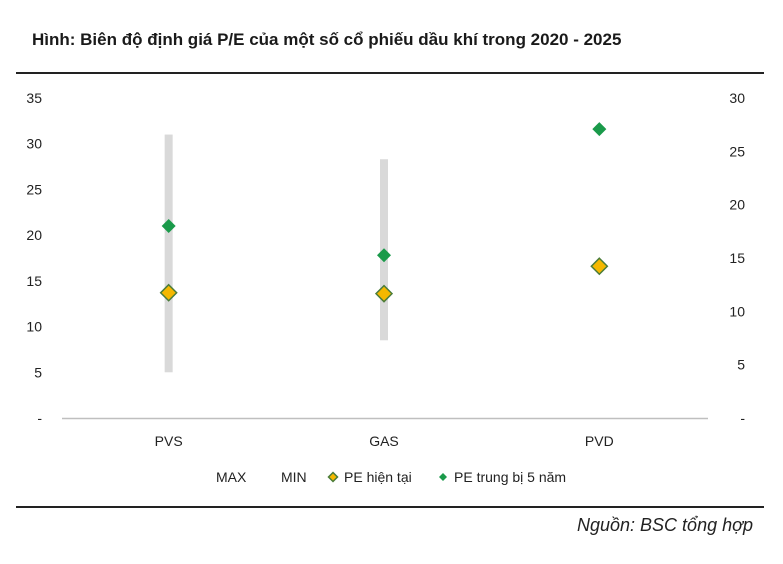 The height and width of the screenshot is (564, 783). I want to click on legend-current-pe-label: PE hiện tại, so click(378, 477).